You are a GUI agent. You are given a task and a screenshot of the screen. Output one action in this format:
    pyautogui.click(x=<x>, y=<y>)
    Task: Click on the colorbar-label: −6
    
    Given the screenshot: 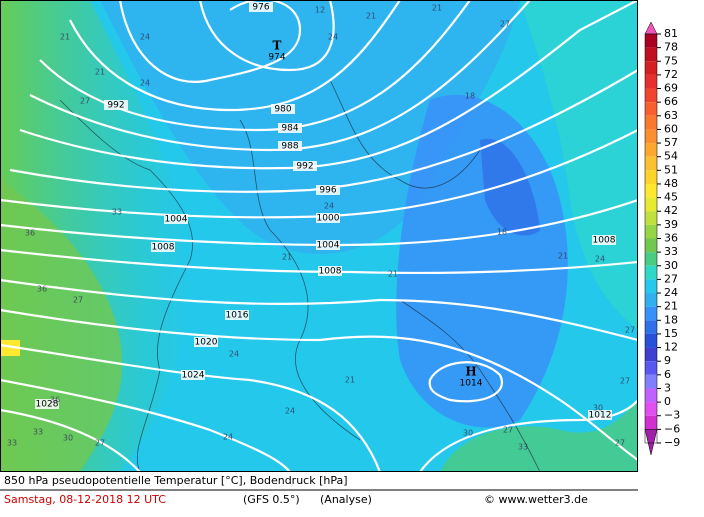 What is the action you would take?
    pyautogui.click(x=672, y=428)
    